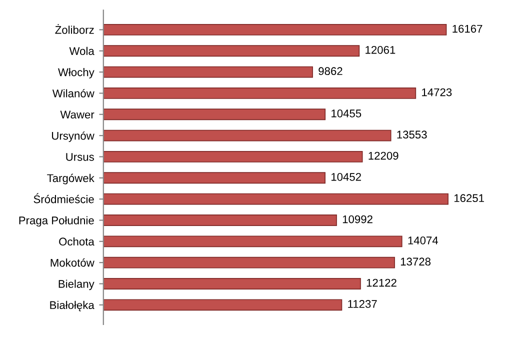 The height and width of the screenshot is (338, 517). What do you see at coordinates (56, 221) in the screenshot?
I see `y-tick-label: Praga Południe` at bounding box center [56, 221].